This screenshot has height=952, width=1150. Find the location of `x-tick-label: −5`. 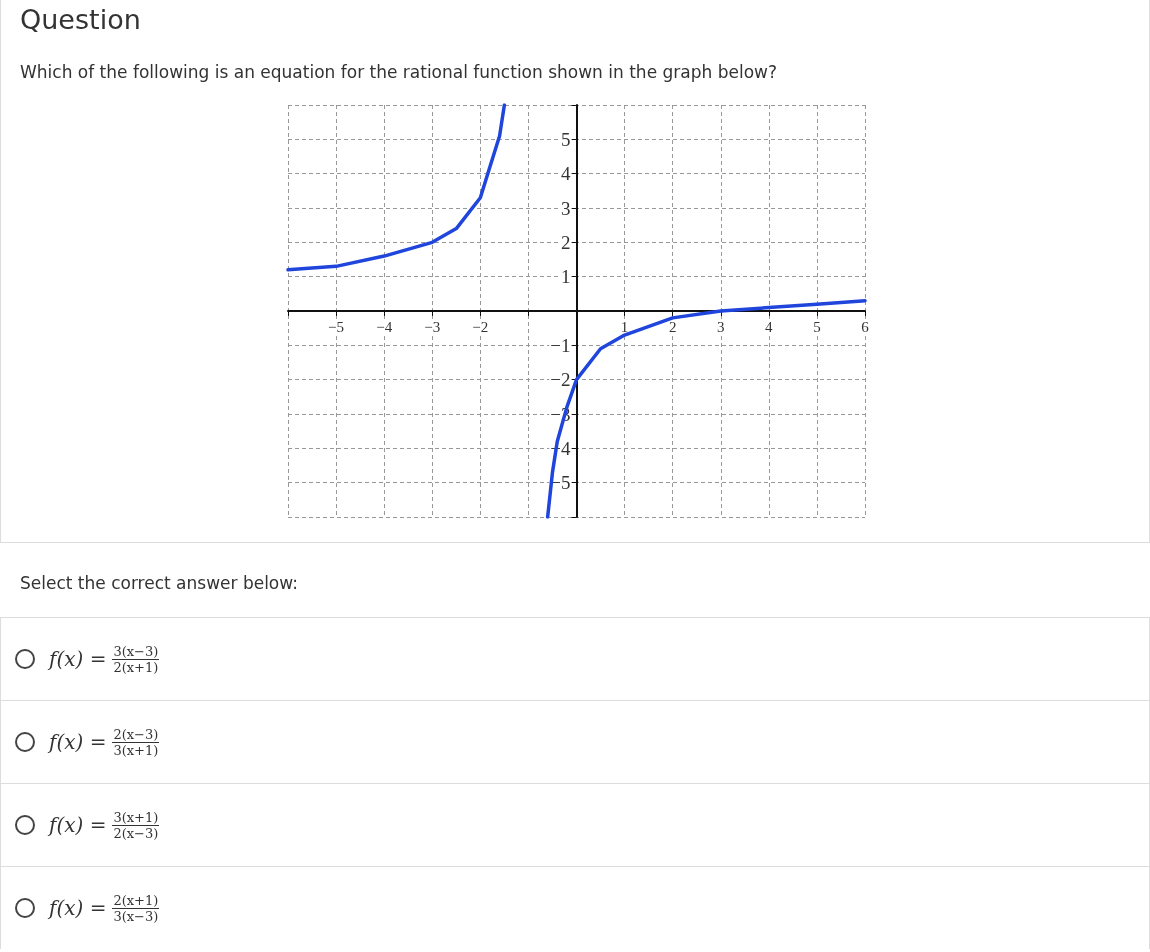

x-tick-label: −5 is located at coordinates (336, 326).